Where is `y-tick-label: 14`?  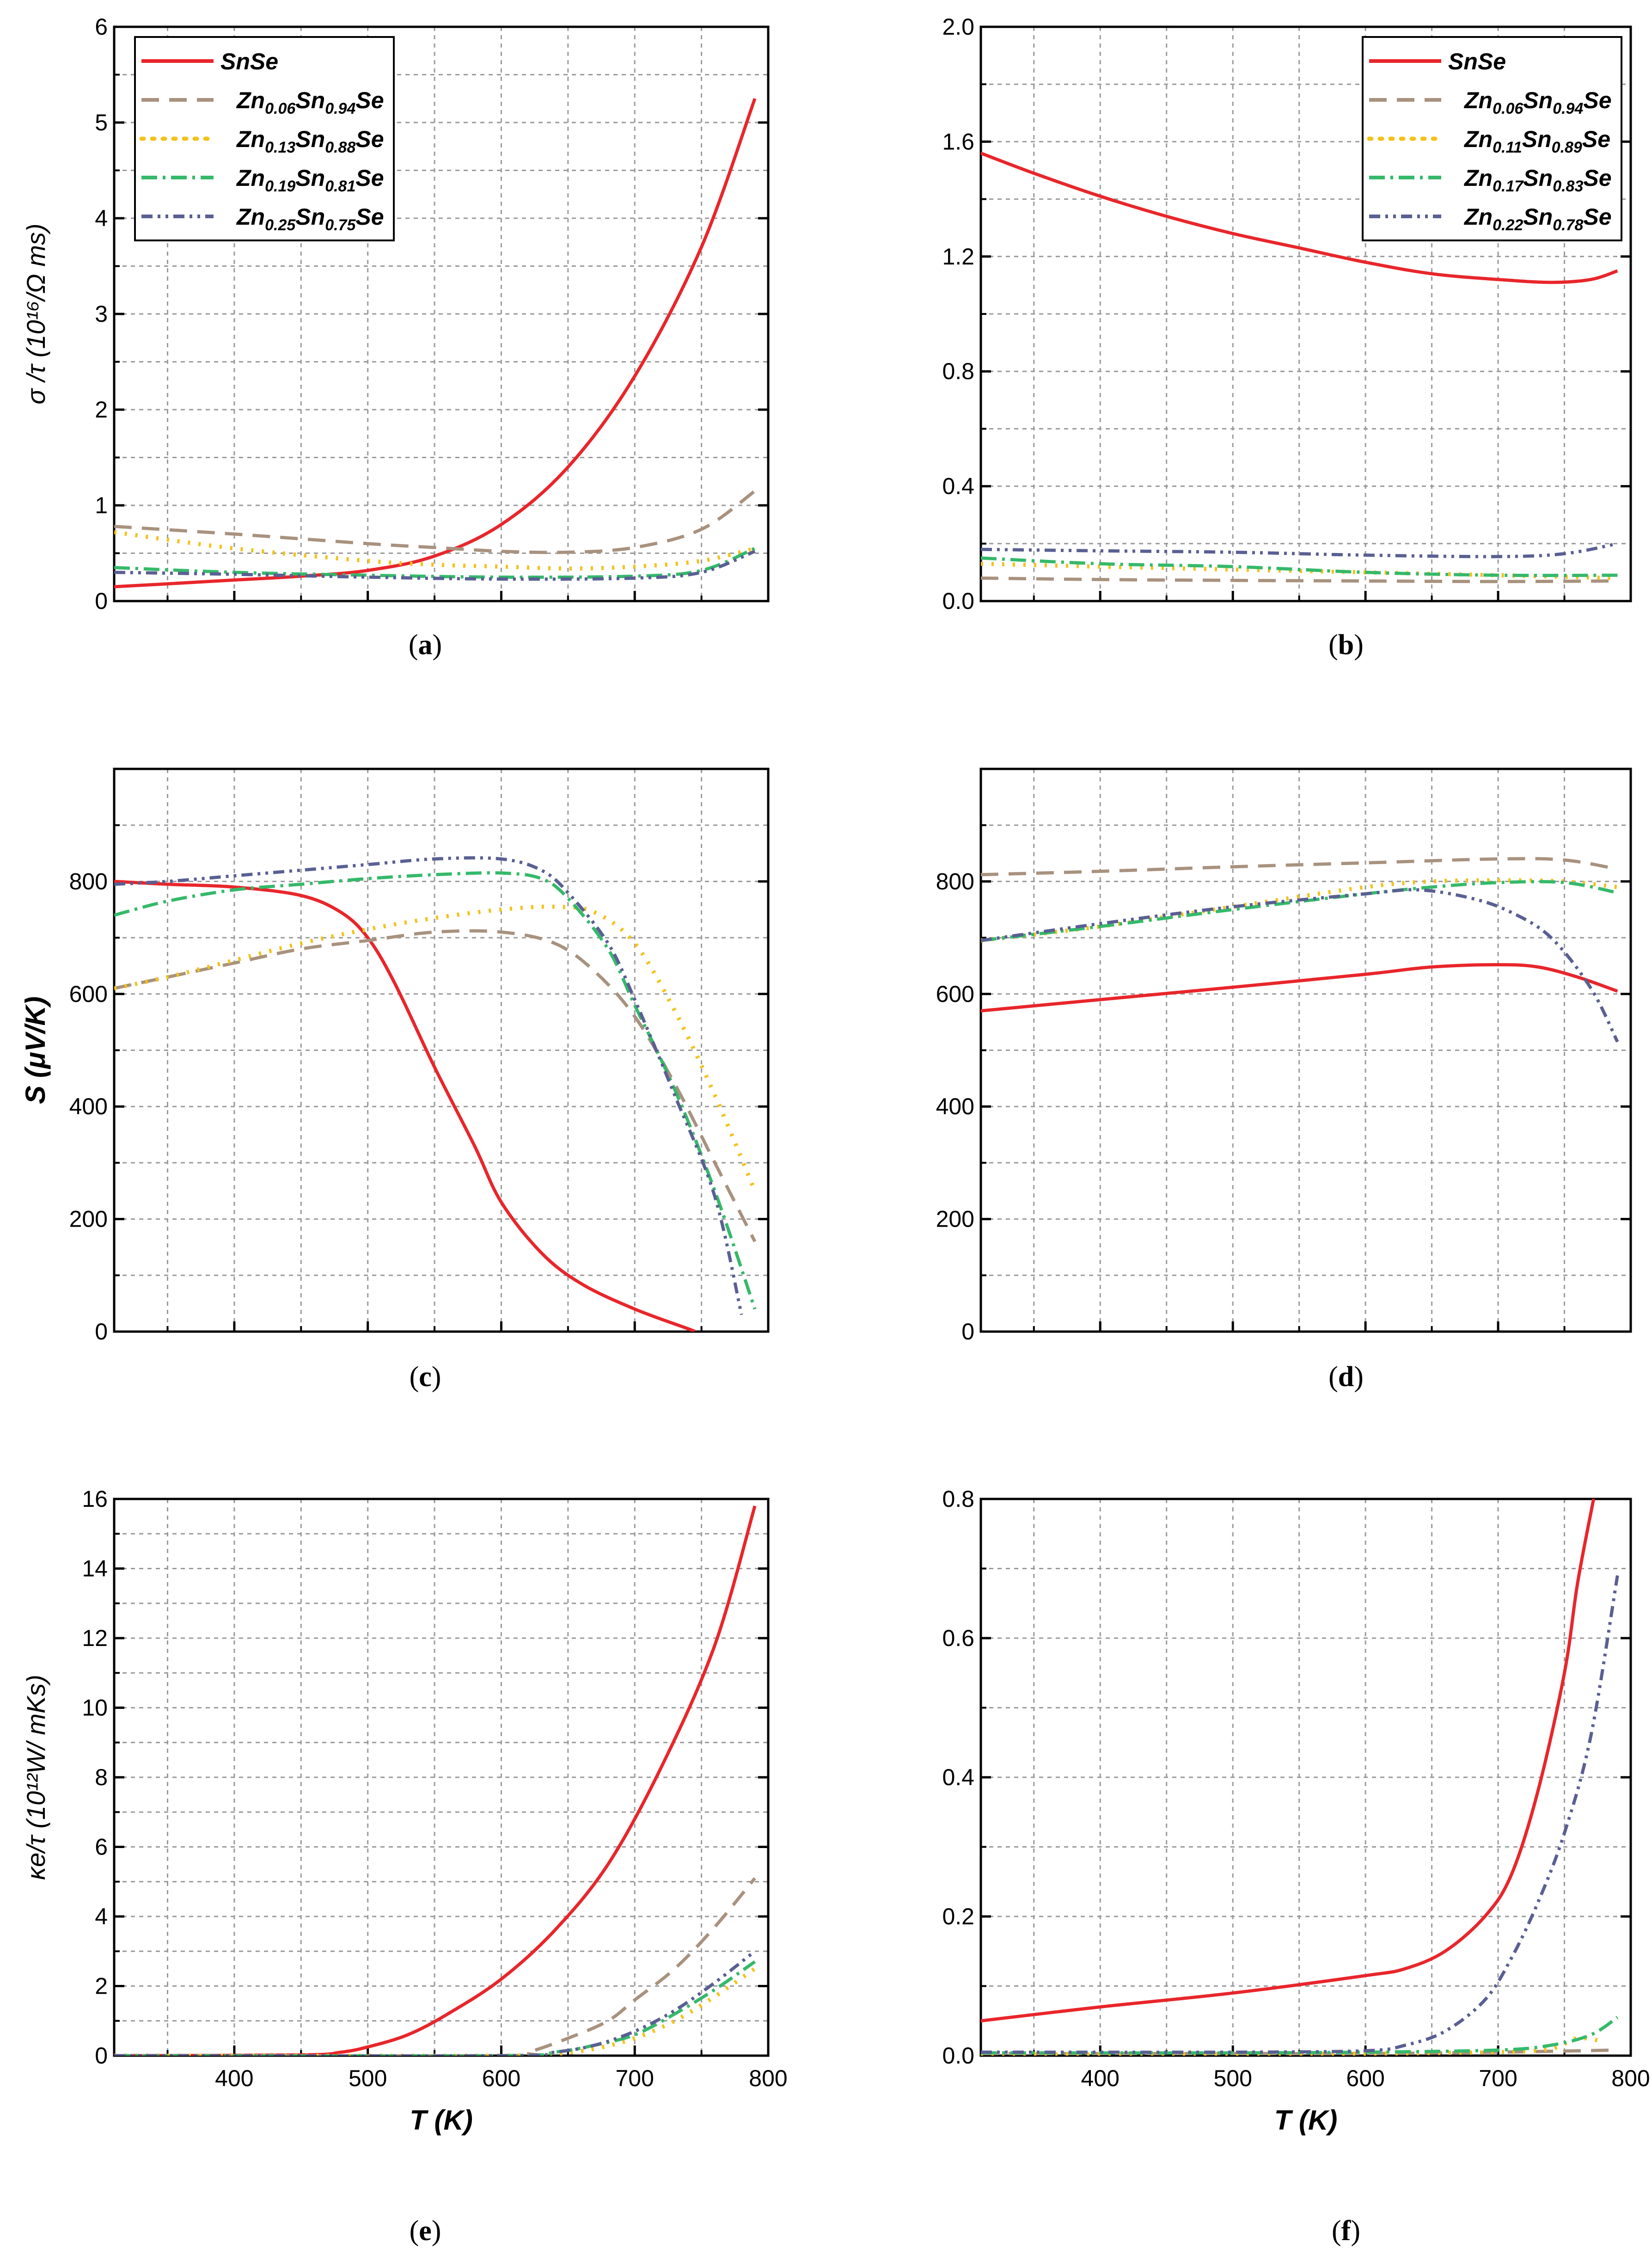 y-tick-label: 14 is located at coordinates (95, 1569).